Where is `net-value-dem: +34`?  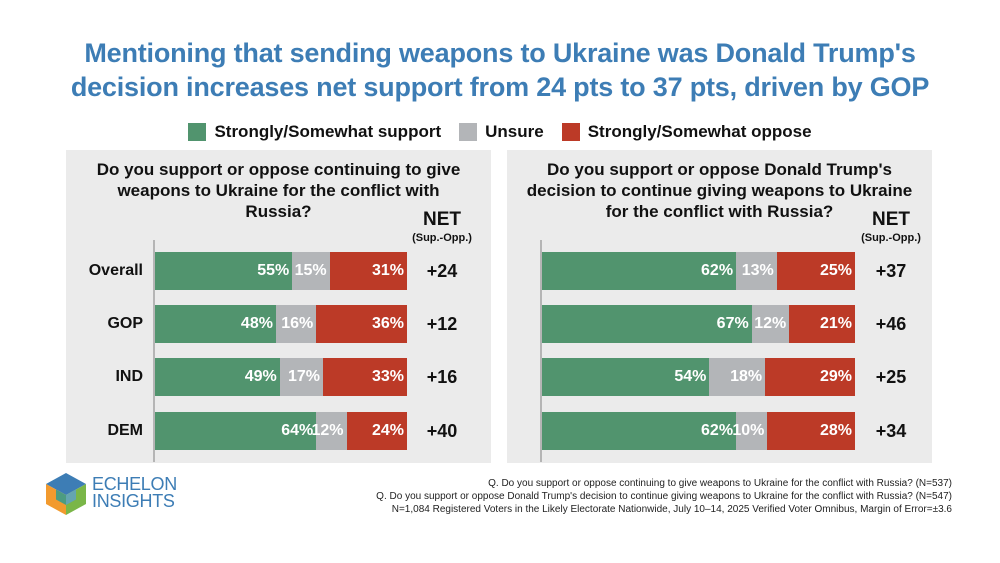 net-value-dem: +34 is located at coordinates (891, 431).